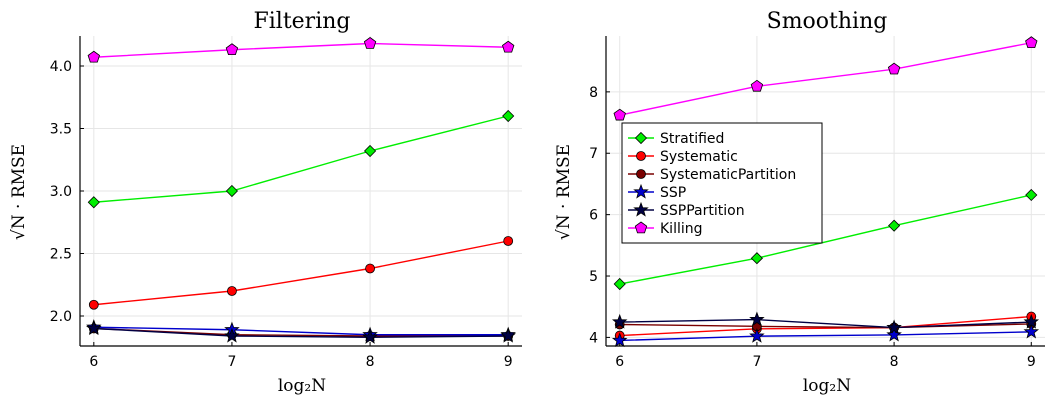  Describe the element at coordinates (564, 192) in the screenshot. I see `smoothing-ylabel: √N · RMSE` at that location.